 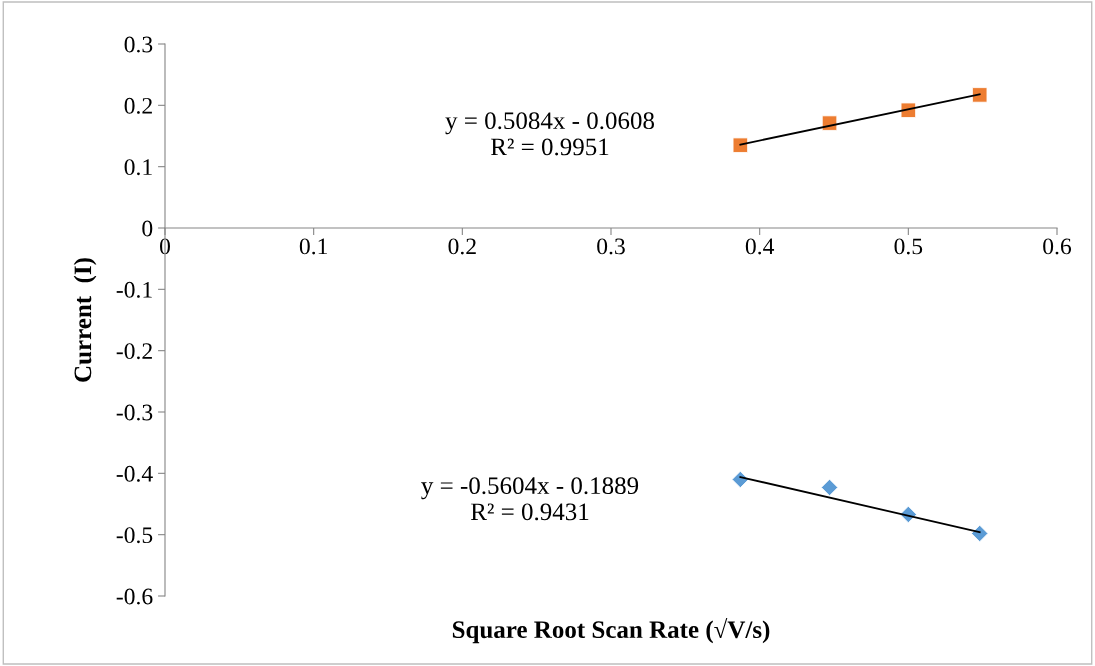 I want to click on x-tick-label: 0.2, so click(x=462, y=246).